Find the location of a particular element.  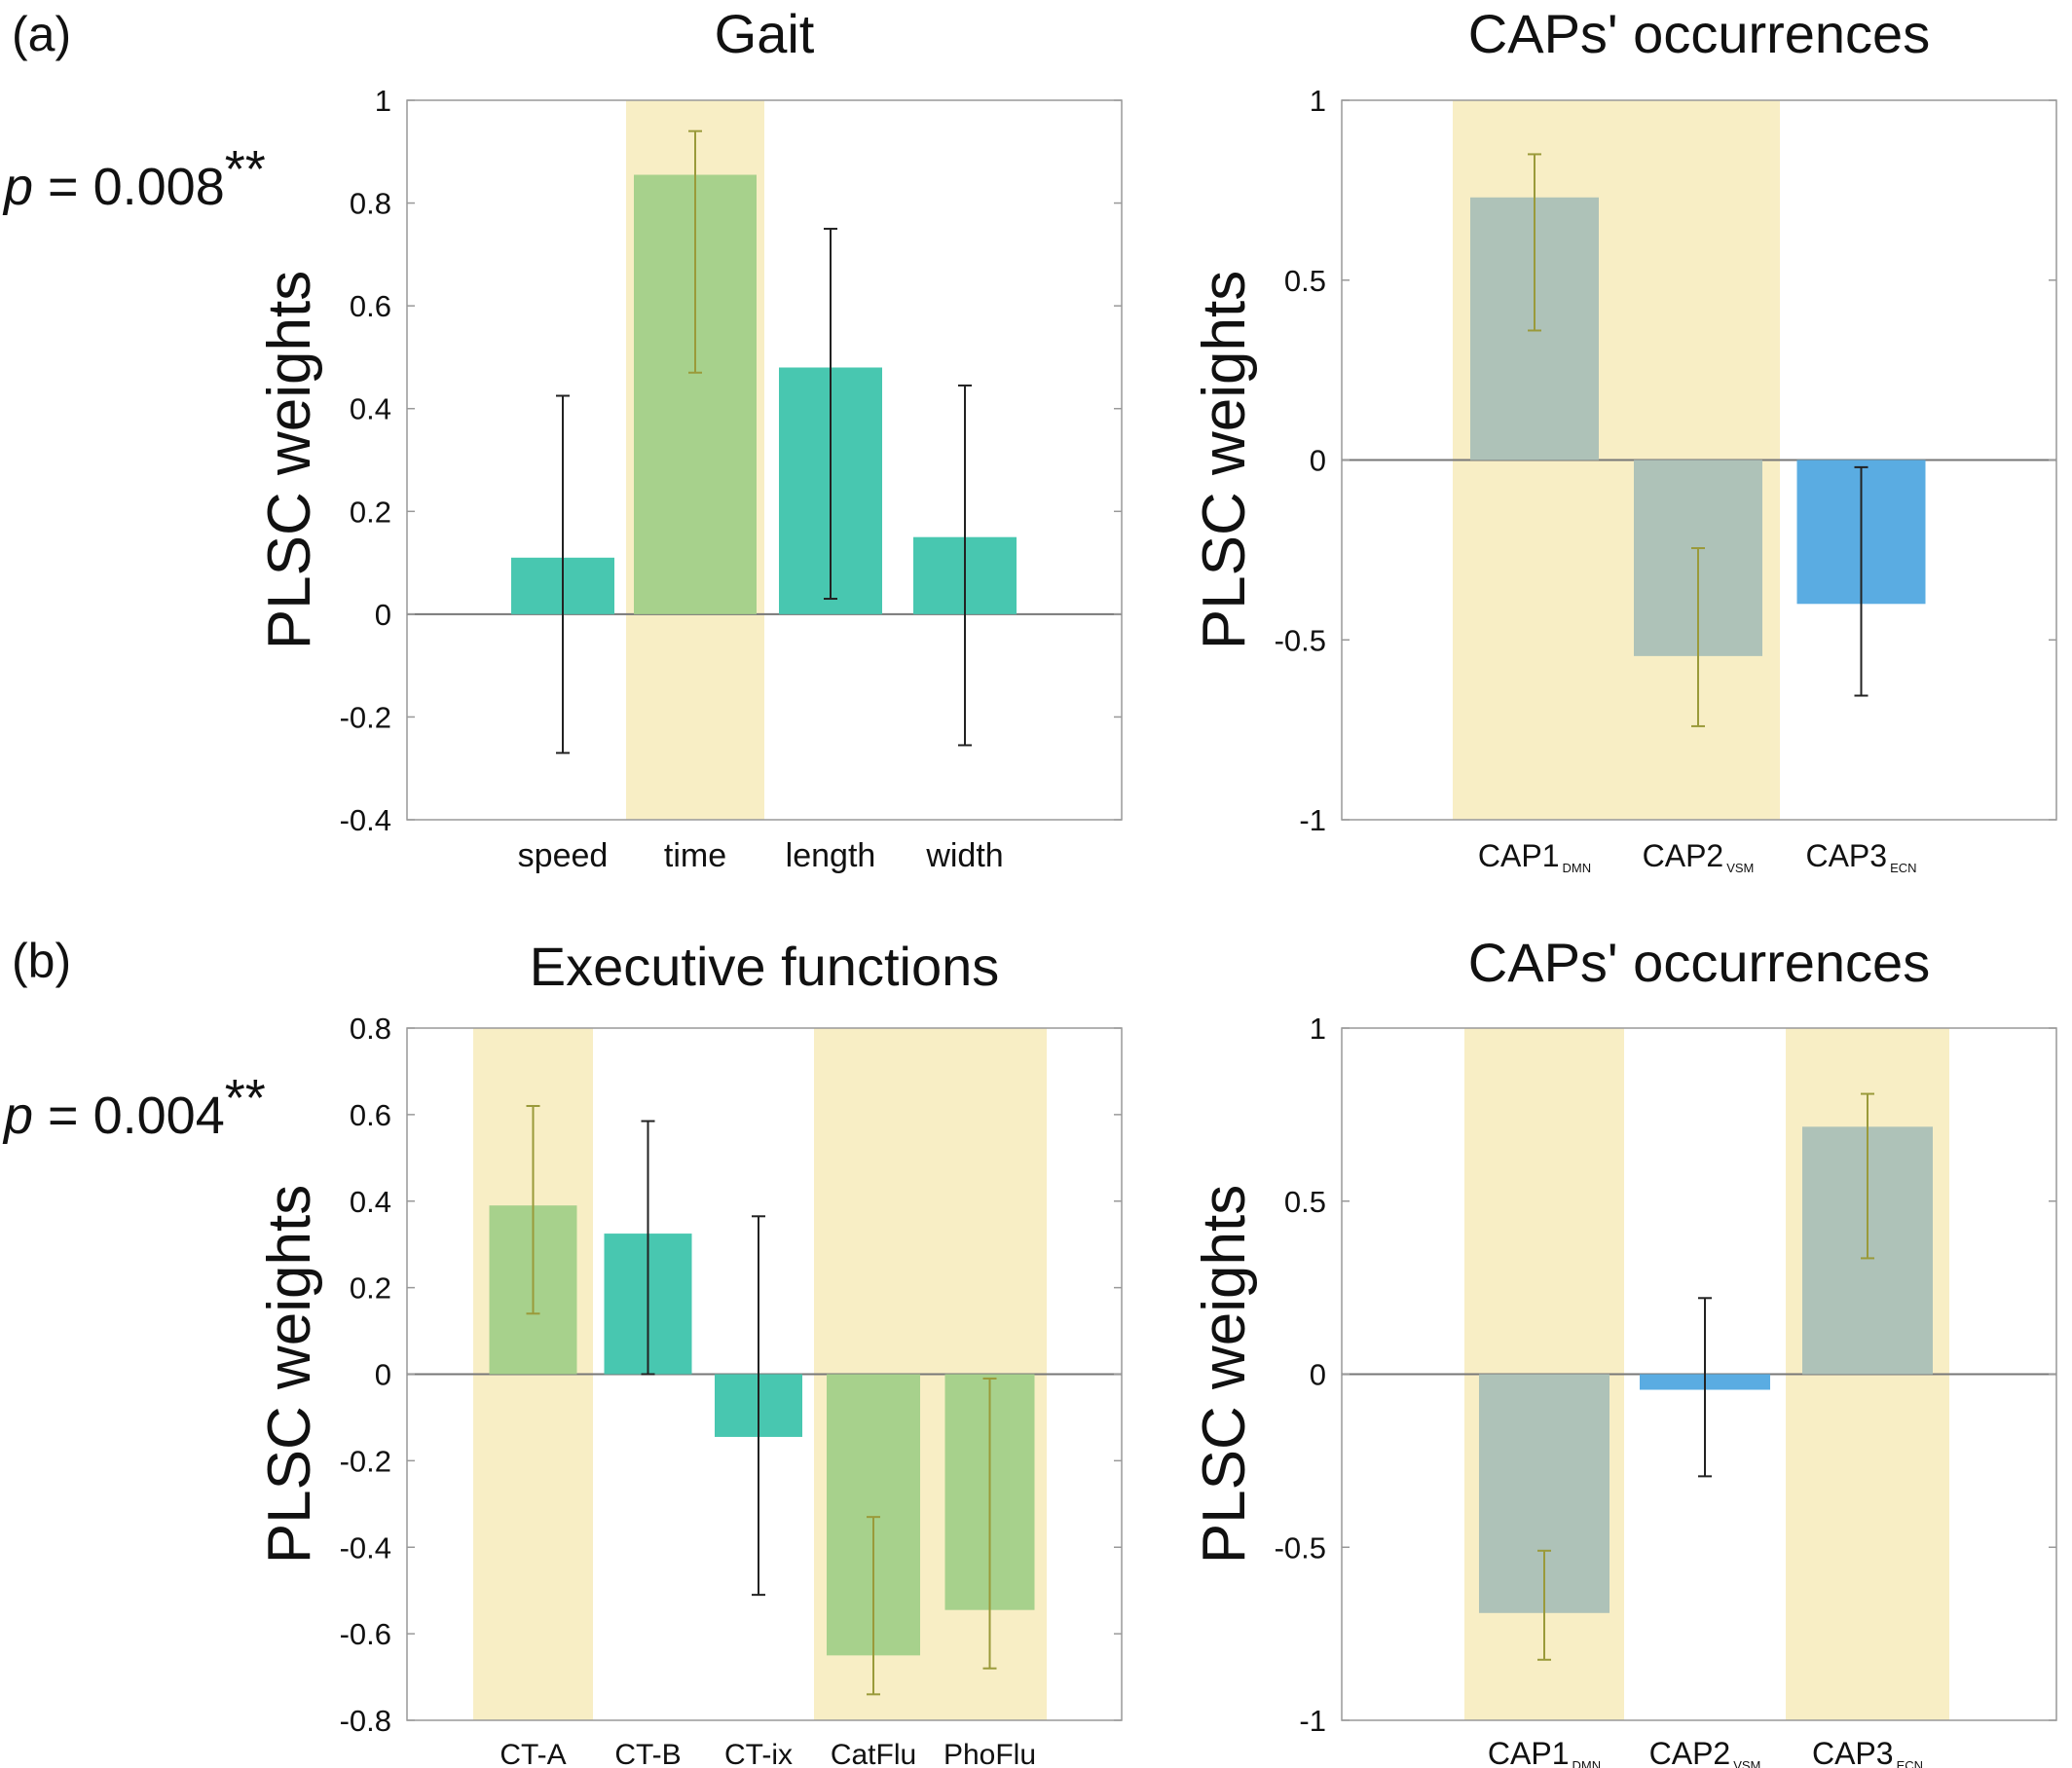

x-tick-label: CT-B is located at coordinates (647, 1753).